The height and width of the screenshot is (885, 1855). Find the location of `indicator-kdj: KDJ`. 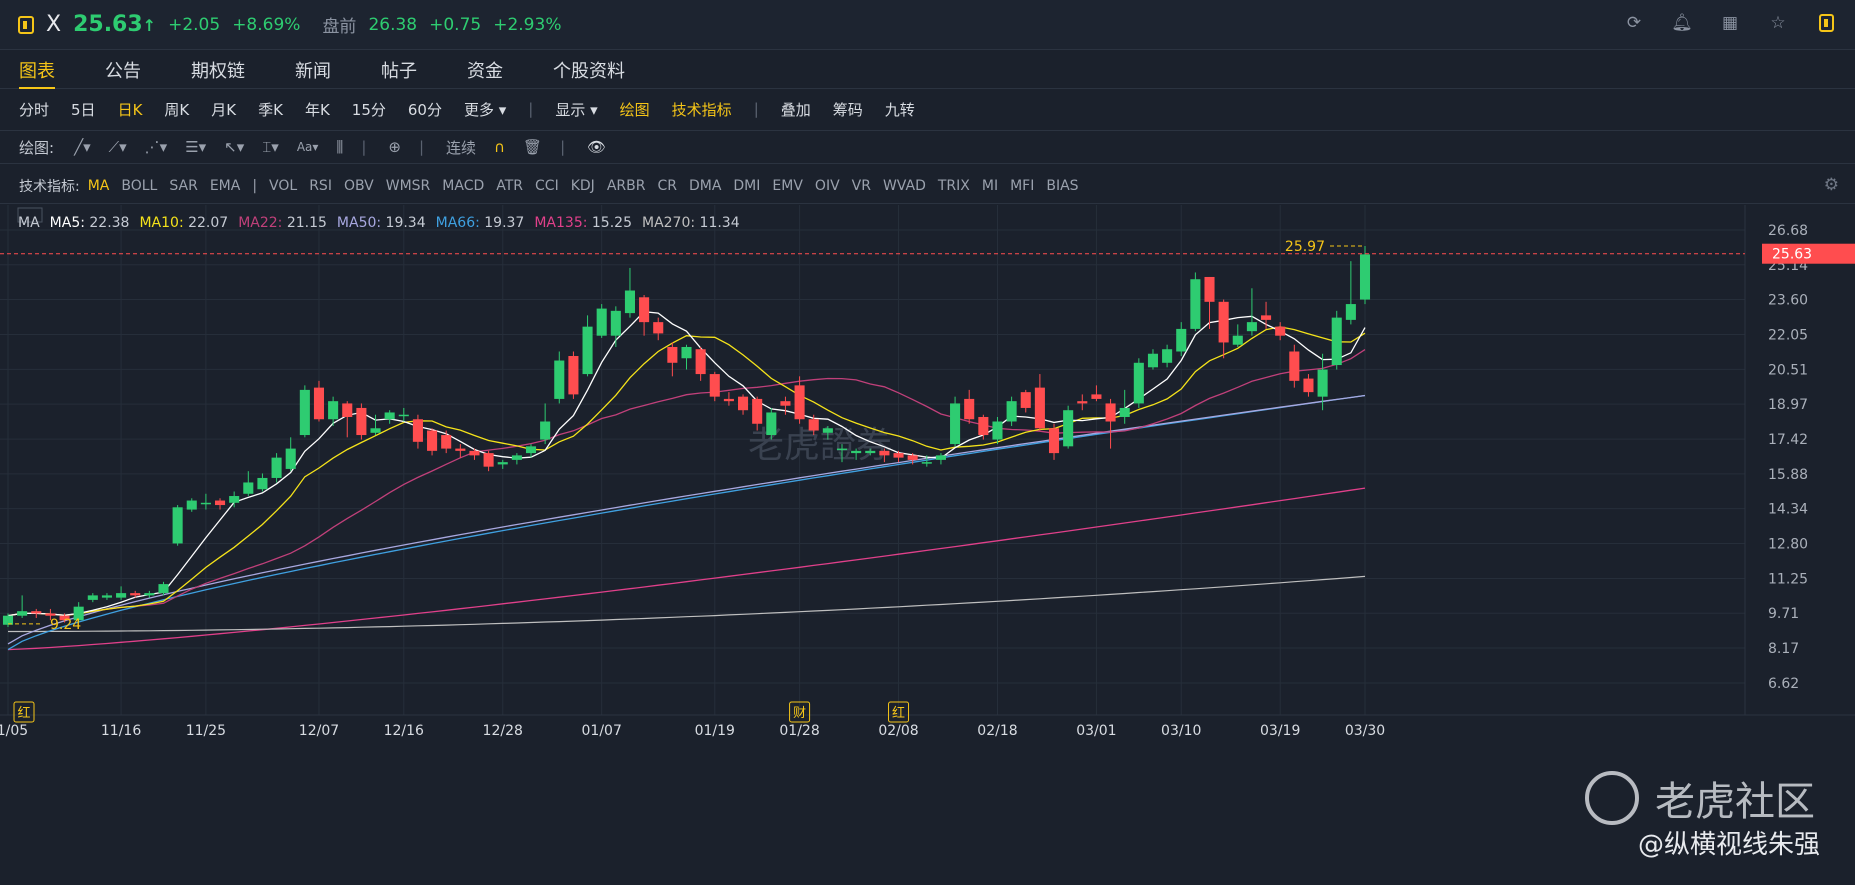

indicator-kdj: KDJ is located at coordinates (582, 185).